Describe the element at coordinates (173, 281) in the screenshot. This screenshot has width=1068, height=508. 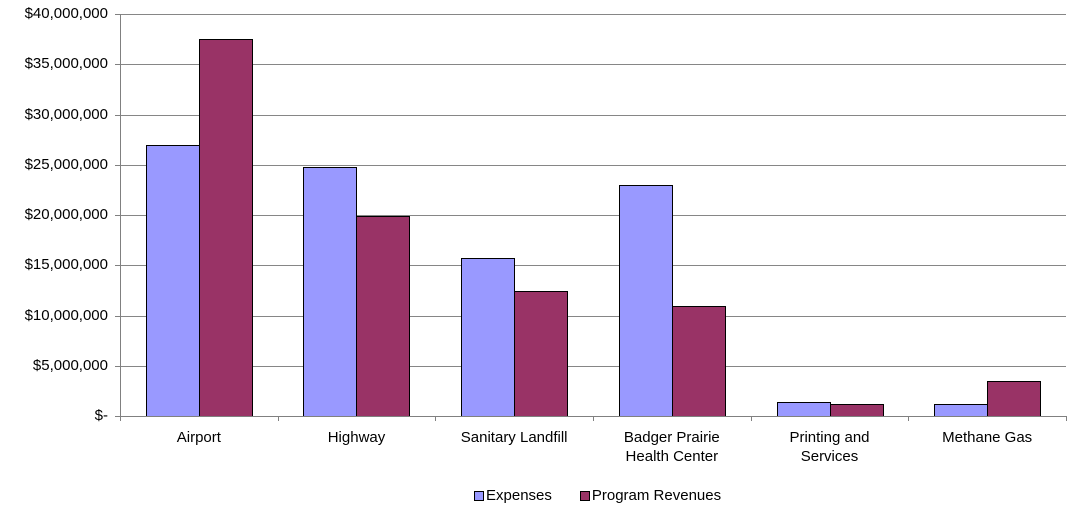
I see `bar-expenses-airport` at that location.